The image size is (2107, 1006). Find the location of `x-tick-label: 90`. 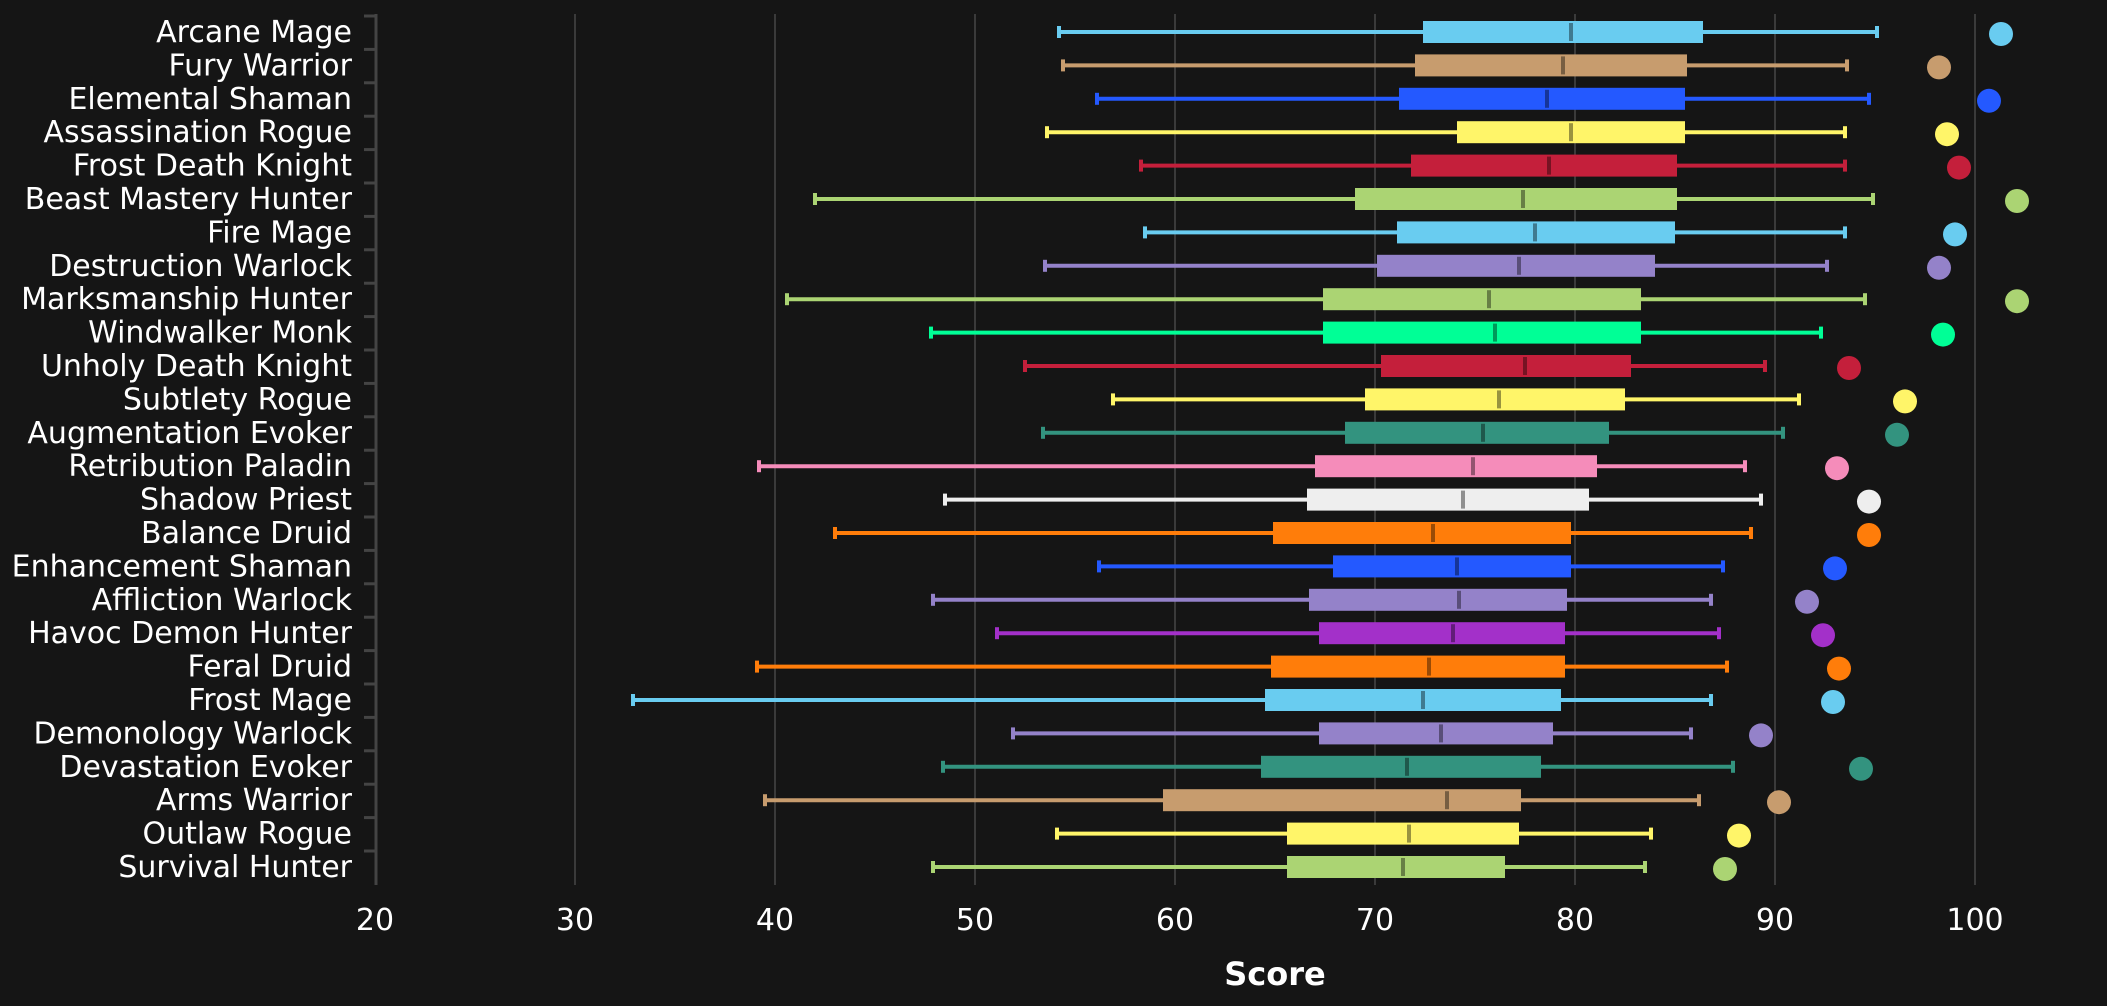

x-tick-label: 90 is located at coordinates (1775, 920).